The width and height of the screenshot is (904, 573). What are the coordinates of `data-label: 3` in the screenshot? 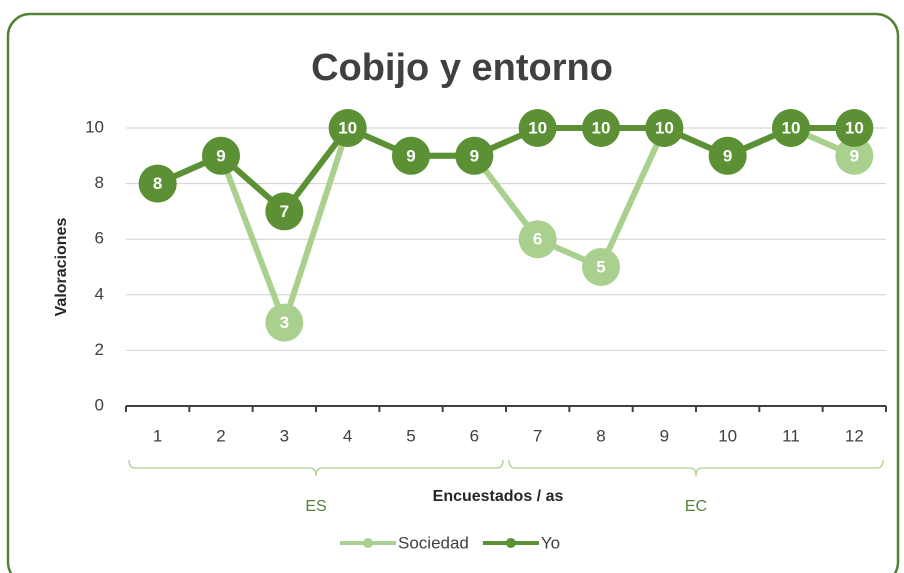 It's located at (284, 322).